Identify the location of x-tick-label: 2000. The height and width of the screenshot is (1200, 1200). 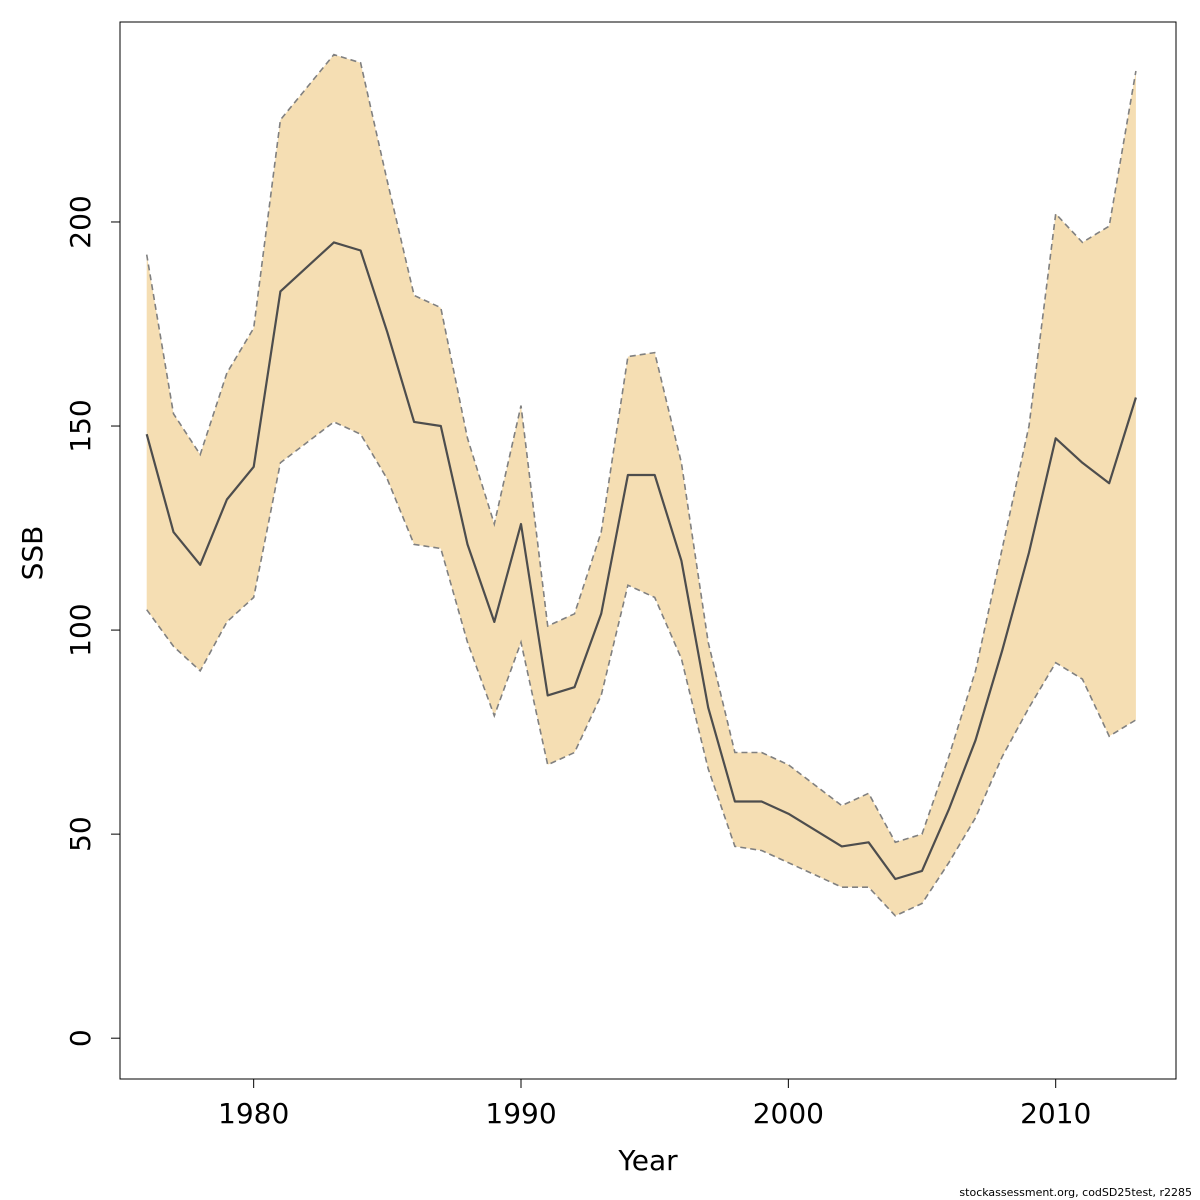
(788, 1113).